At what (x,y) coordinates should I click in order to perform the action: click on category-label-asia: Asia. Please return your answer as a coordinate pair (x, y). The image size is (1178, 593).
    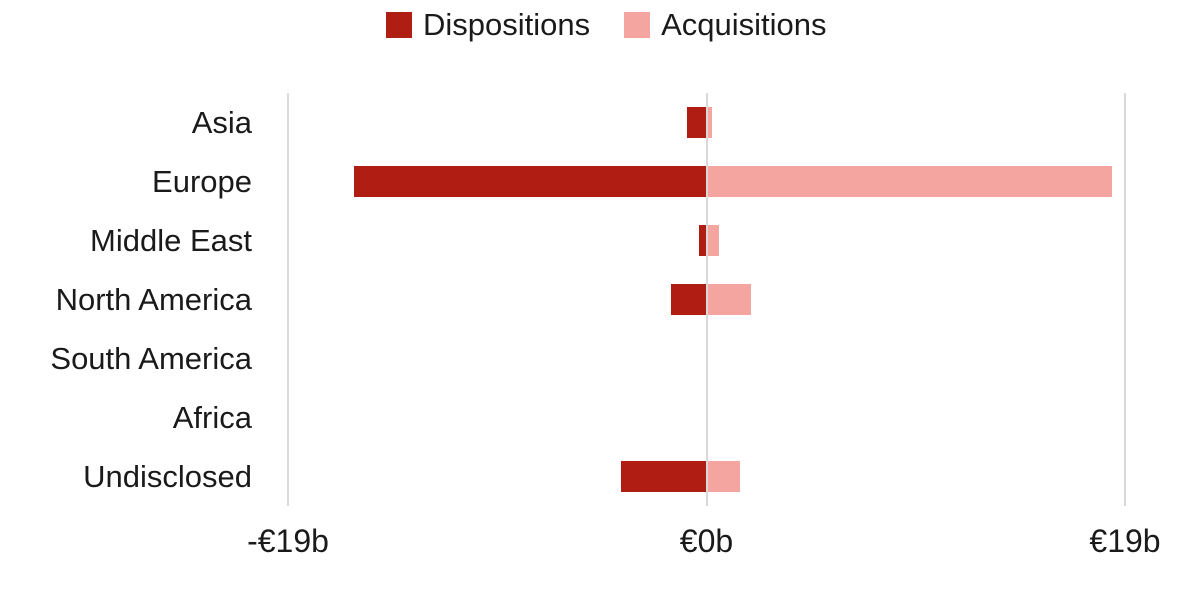
    Looking at the image, I should click on (221, 122).